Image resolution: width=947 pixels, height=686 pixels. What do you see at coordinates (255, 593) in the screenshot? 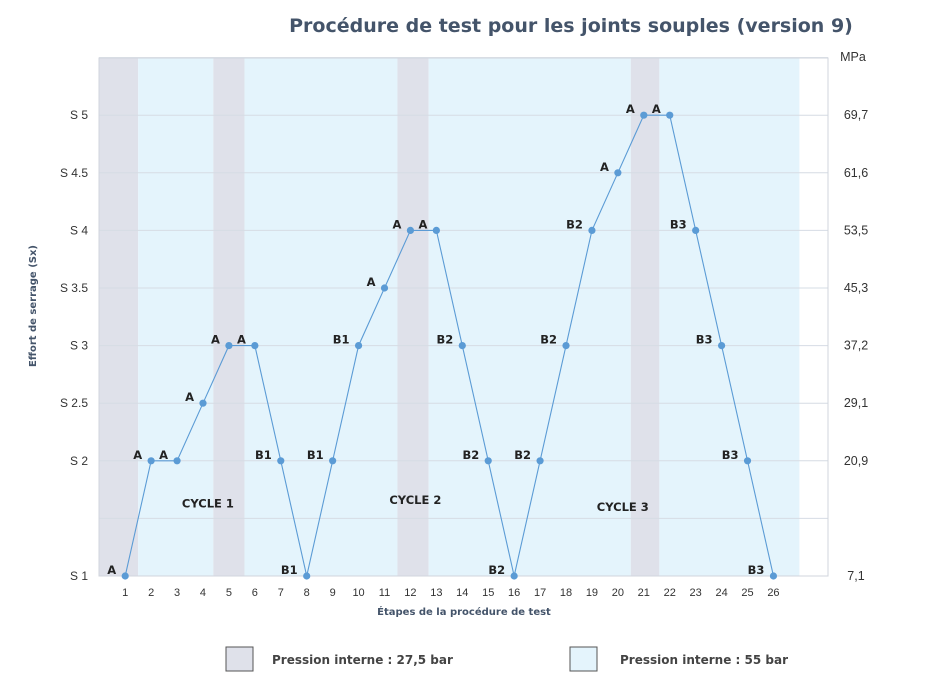
I see `x-tick-label: 6` at bounding box center [255, 593].